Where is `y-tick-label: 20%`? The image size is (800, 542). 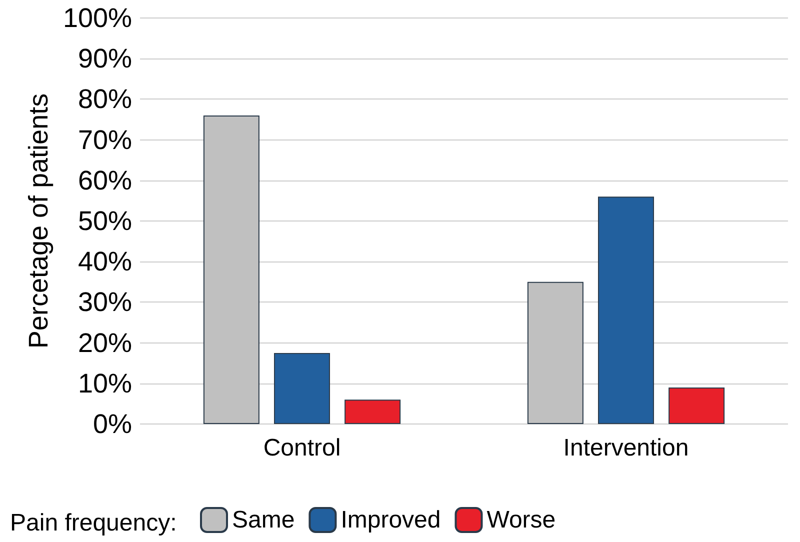
y-tick-label: 20% is located at coordinates (105, 343).